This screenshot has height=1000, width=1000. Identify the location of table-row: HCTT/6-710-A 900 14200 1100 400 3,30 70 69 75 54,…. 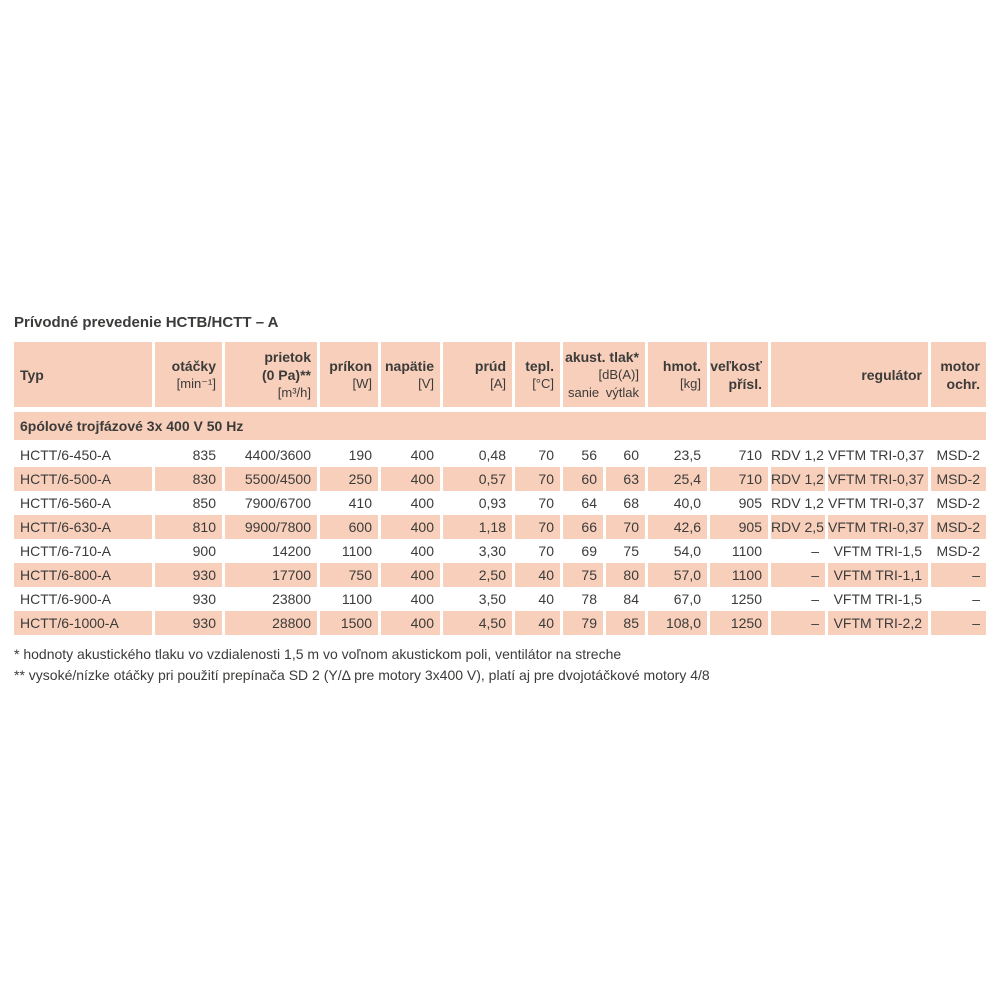
(500, 551).